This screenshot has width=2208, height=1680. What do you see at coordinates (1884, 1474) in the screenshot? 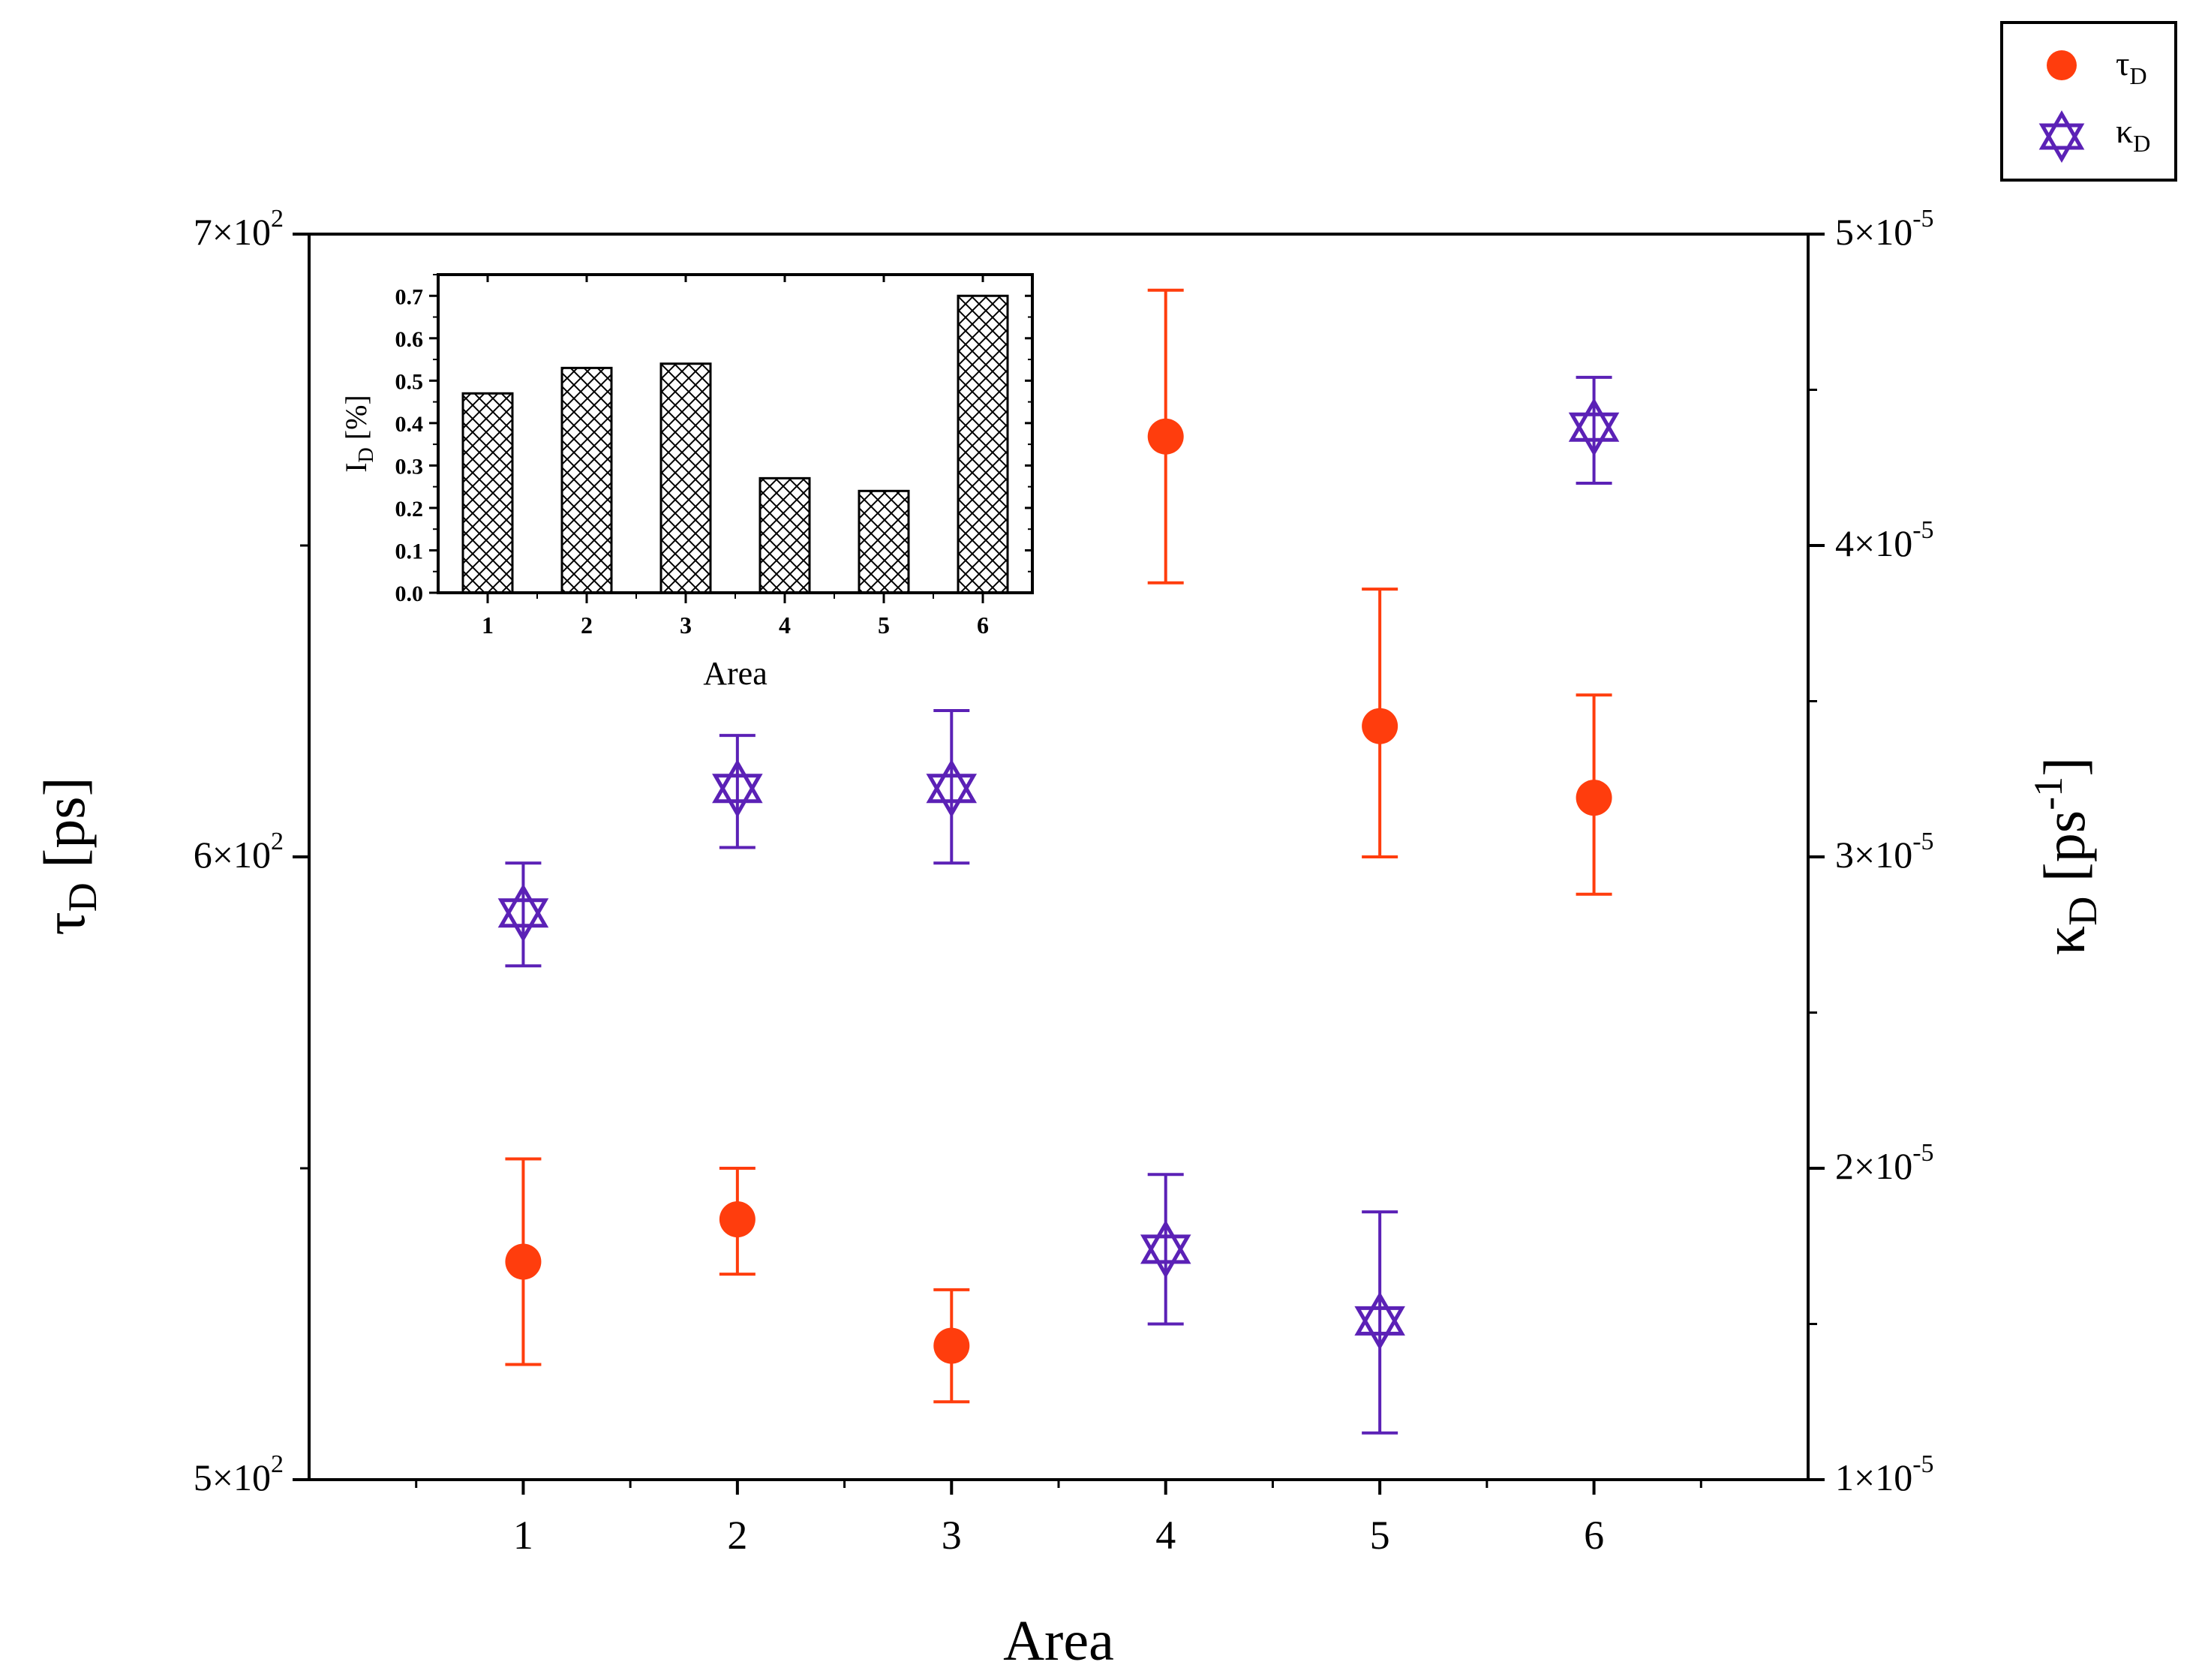
I see `y-right-tick-label: 1×10⁻⁵` at bounding box center [1884, 1474].